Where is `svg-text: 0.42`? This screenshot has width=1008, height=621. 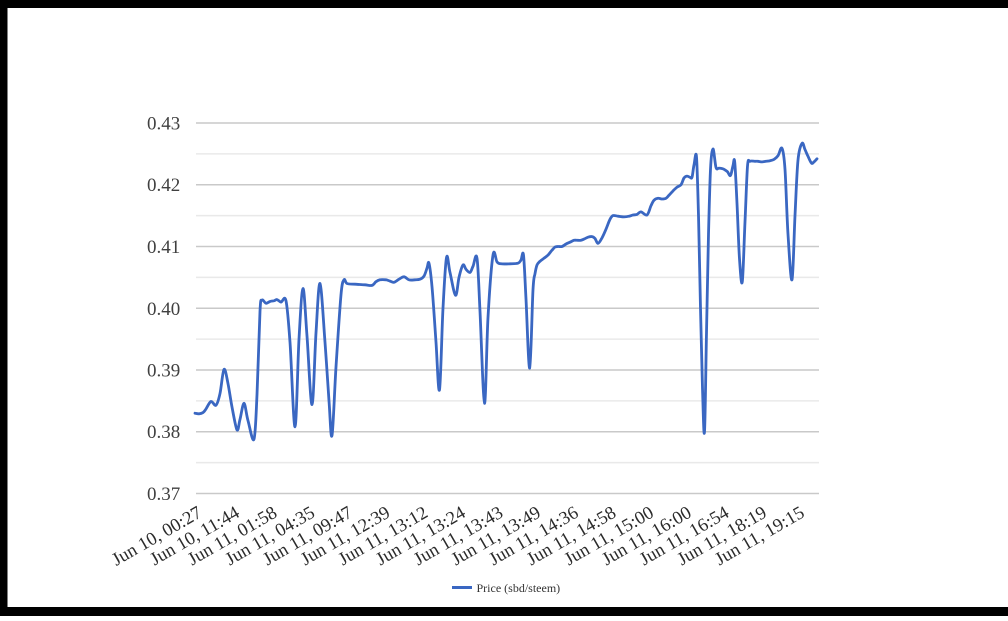
svg-text: 0.42 is located at coordinates (163, 185).